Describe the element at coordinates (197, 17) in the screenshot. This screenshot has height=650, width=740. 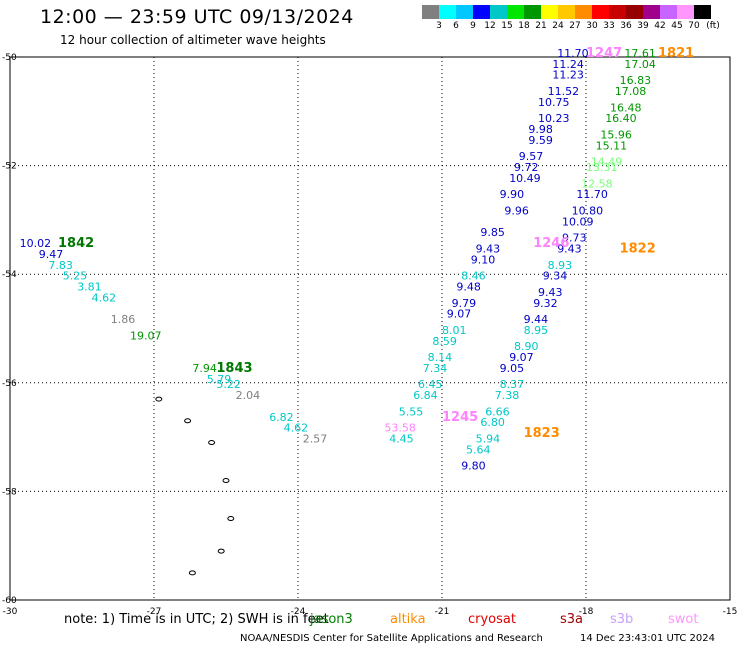
I see `page-title: 12:00 — 23:59 UTC 09/13/2024` at that location.